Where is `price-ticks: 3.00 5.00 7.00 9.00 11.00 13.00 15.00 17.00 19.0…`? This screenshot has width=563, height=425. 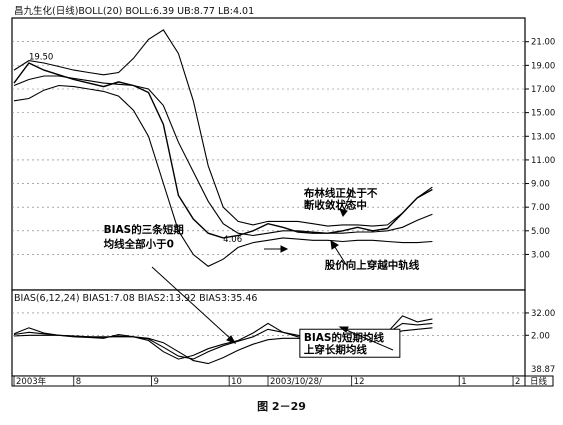 price-ticks: 3.00 5.00 7.00 9.00 11.00 13.00 15.00 17.00 19.0… is located at coordinates (540, 149).